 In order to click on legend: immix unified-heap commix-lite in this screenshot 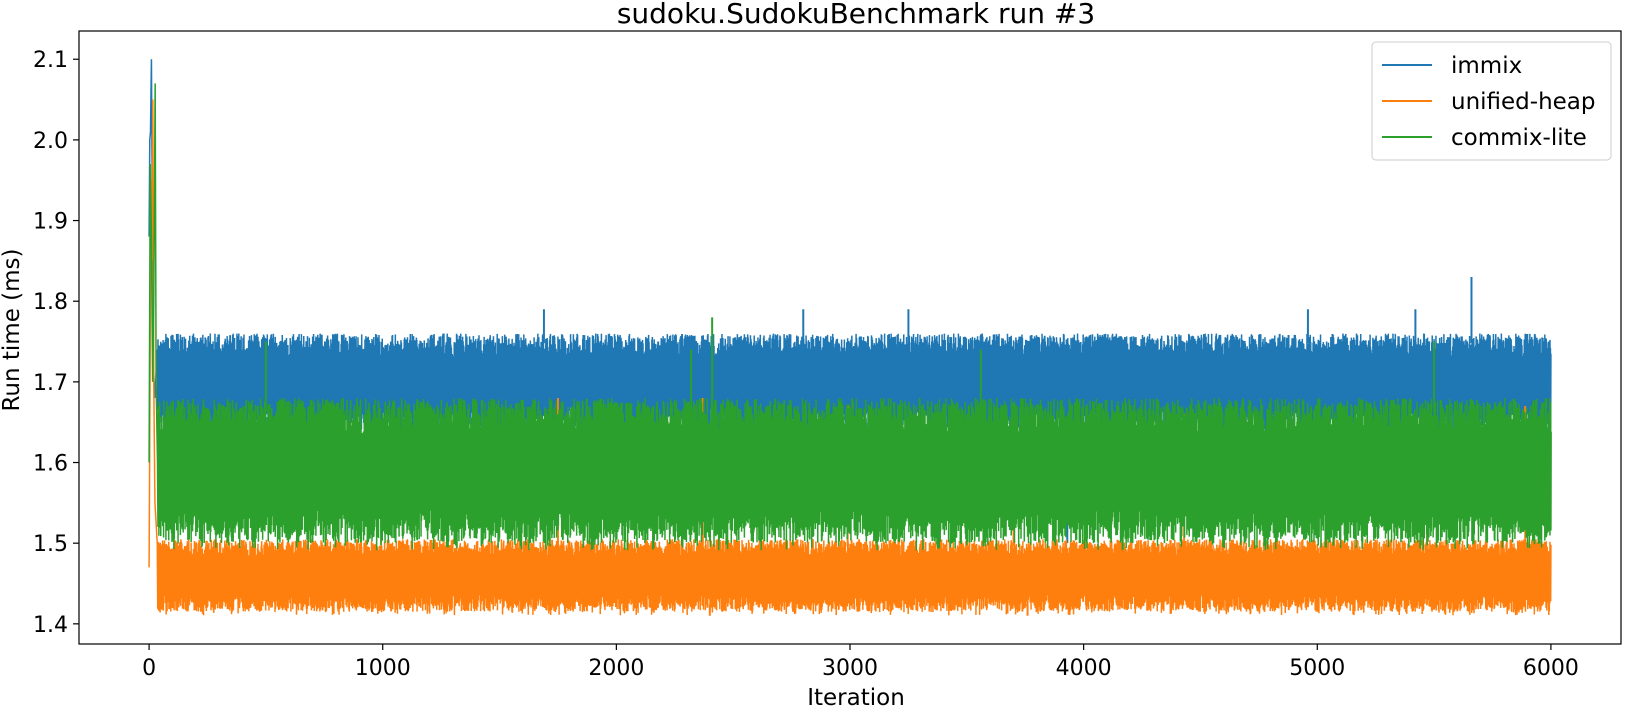, I will do `click(1491, 101)`.